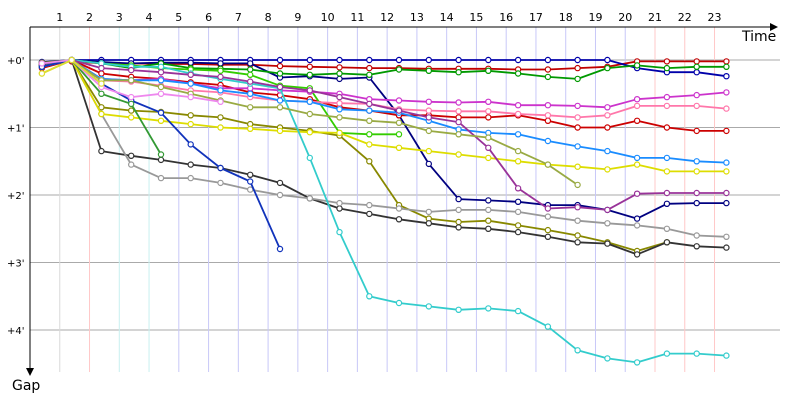 The image size is (800, 400). What do you see at coordinates (447, 17) in the screenshot?
I see `x-tick-label: 14` at bounding box center [447, 17].